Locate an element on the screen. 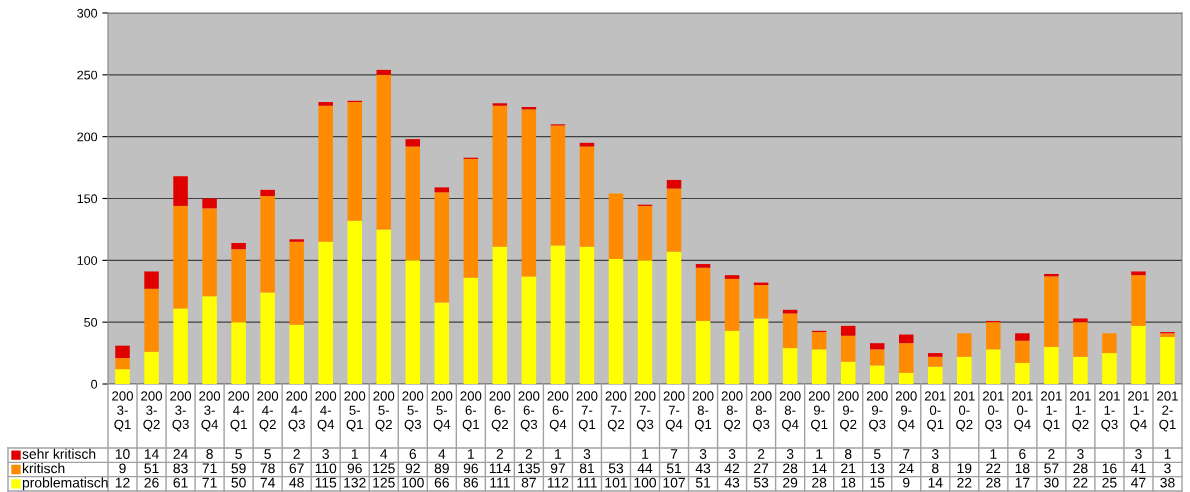 The image size is (1190, 492). data-label: 5 is located at coordinates (267, 454).